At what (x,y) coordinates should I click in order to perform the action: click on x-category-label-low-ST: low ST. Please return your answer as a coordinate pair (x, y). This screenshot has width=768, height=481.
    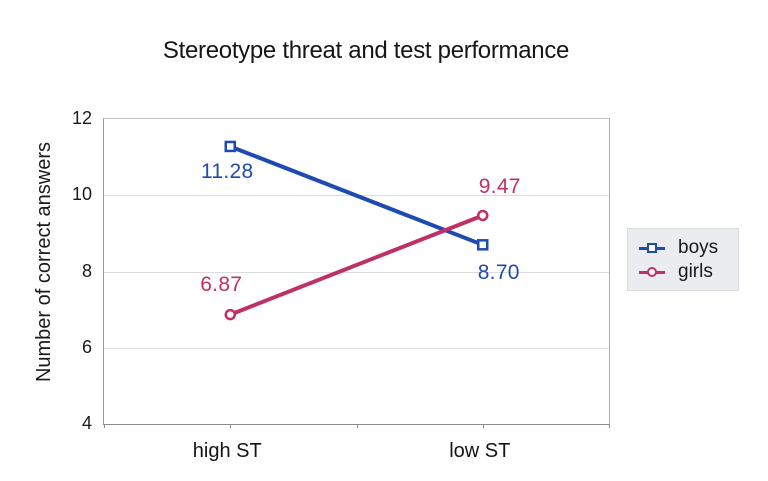
    Looking at the image, I should click on (480, 451).